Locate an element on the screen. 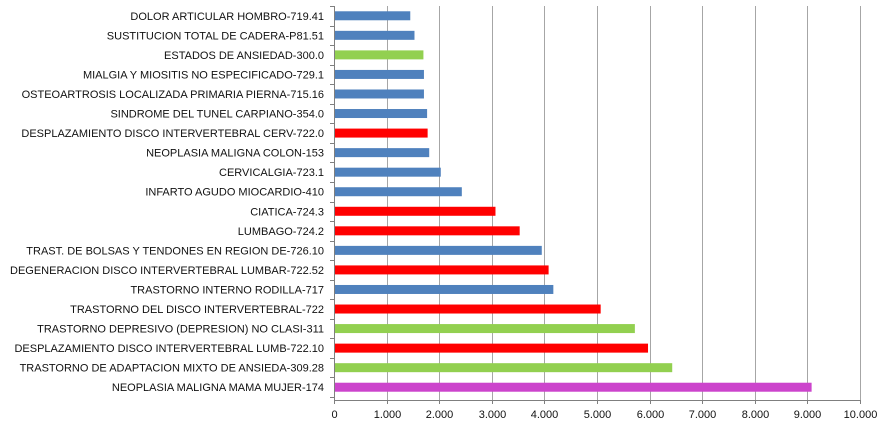 The height and width of the screenshot is (436, 885). x-tick-label: 1.000 is located at coordinates (388, 415).